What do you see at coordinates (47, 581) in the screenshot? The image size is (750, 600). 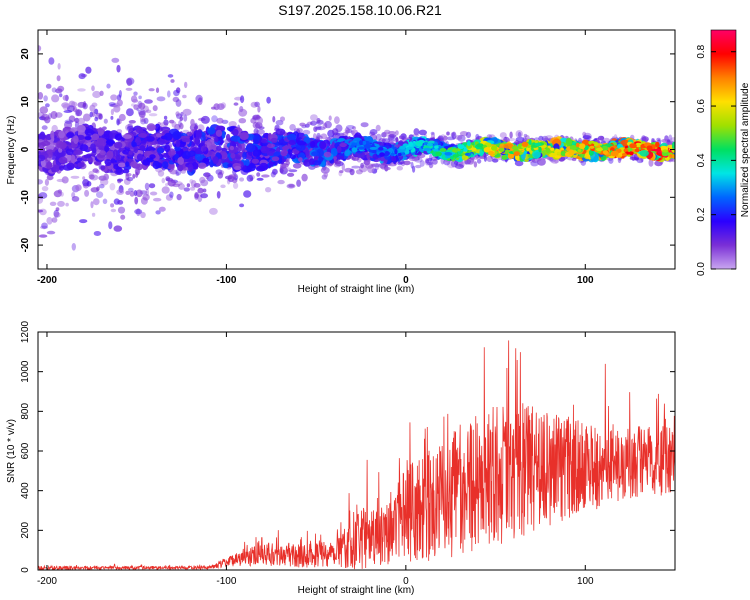 I see `x-tick-label: -200` at bounding box center [47, 581].